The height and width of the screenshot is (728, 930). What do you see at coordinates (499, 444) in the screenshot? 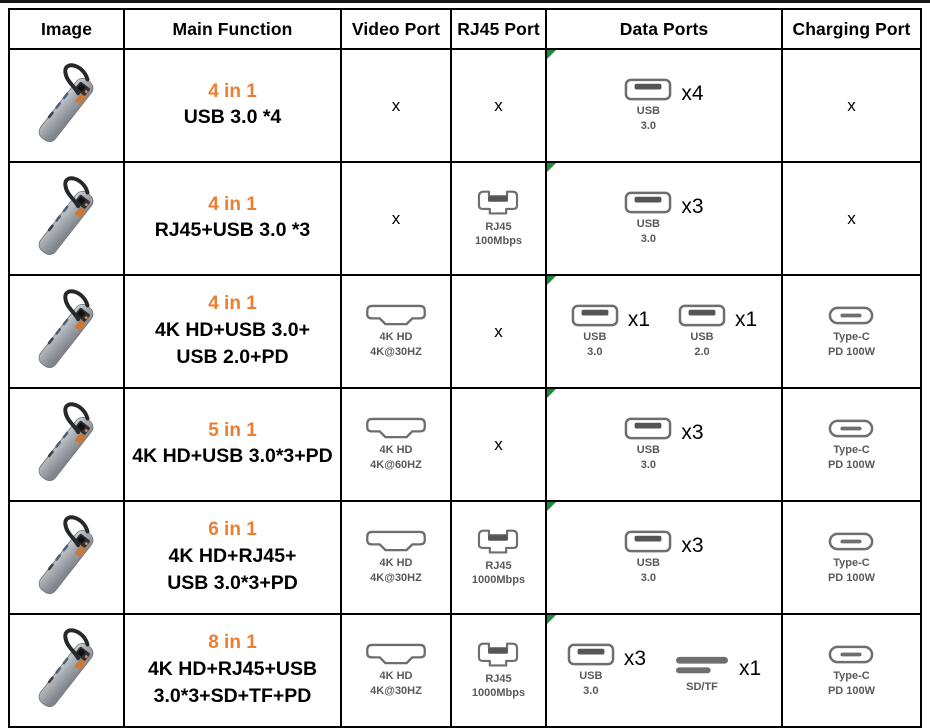
I see `rj45-port-cell: x` at bounding box center [499, 444].